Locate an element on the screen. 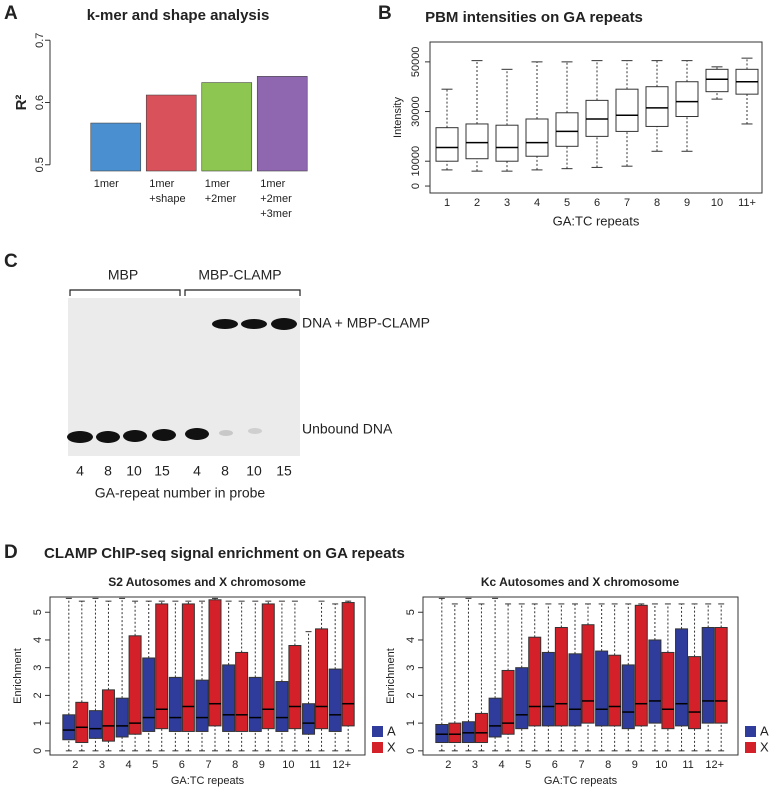 Image resolution: width=784 pixels, height=802 pixels. y-axis-label: Enrichment is located at coordinates (391, 676).